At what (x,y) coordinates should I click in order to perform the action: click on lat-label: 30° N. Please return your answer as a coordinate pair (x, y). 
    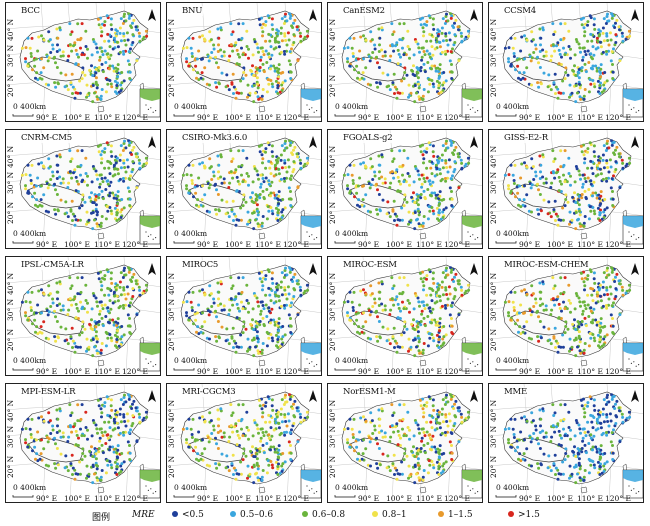
    Looking at the image, I should click on (10, 309).